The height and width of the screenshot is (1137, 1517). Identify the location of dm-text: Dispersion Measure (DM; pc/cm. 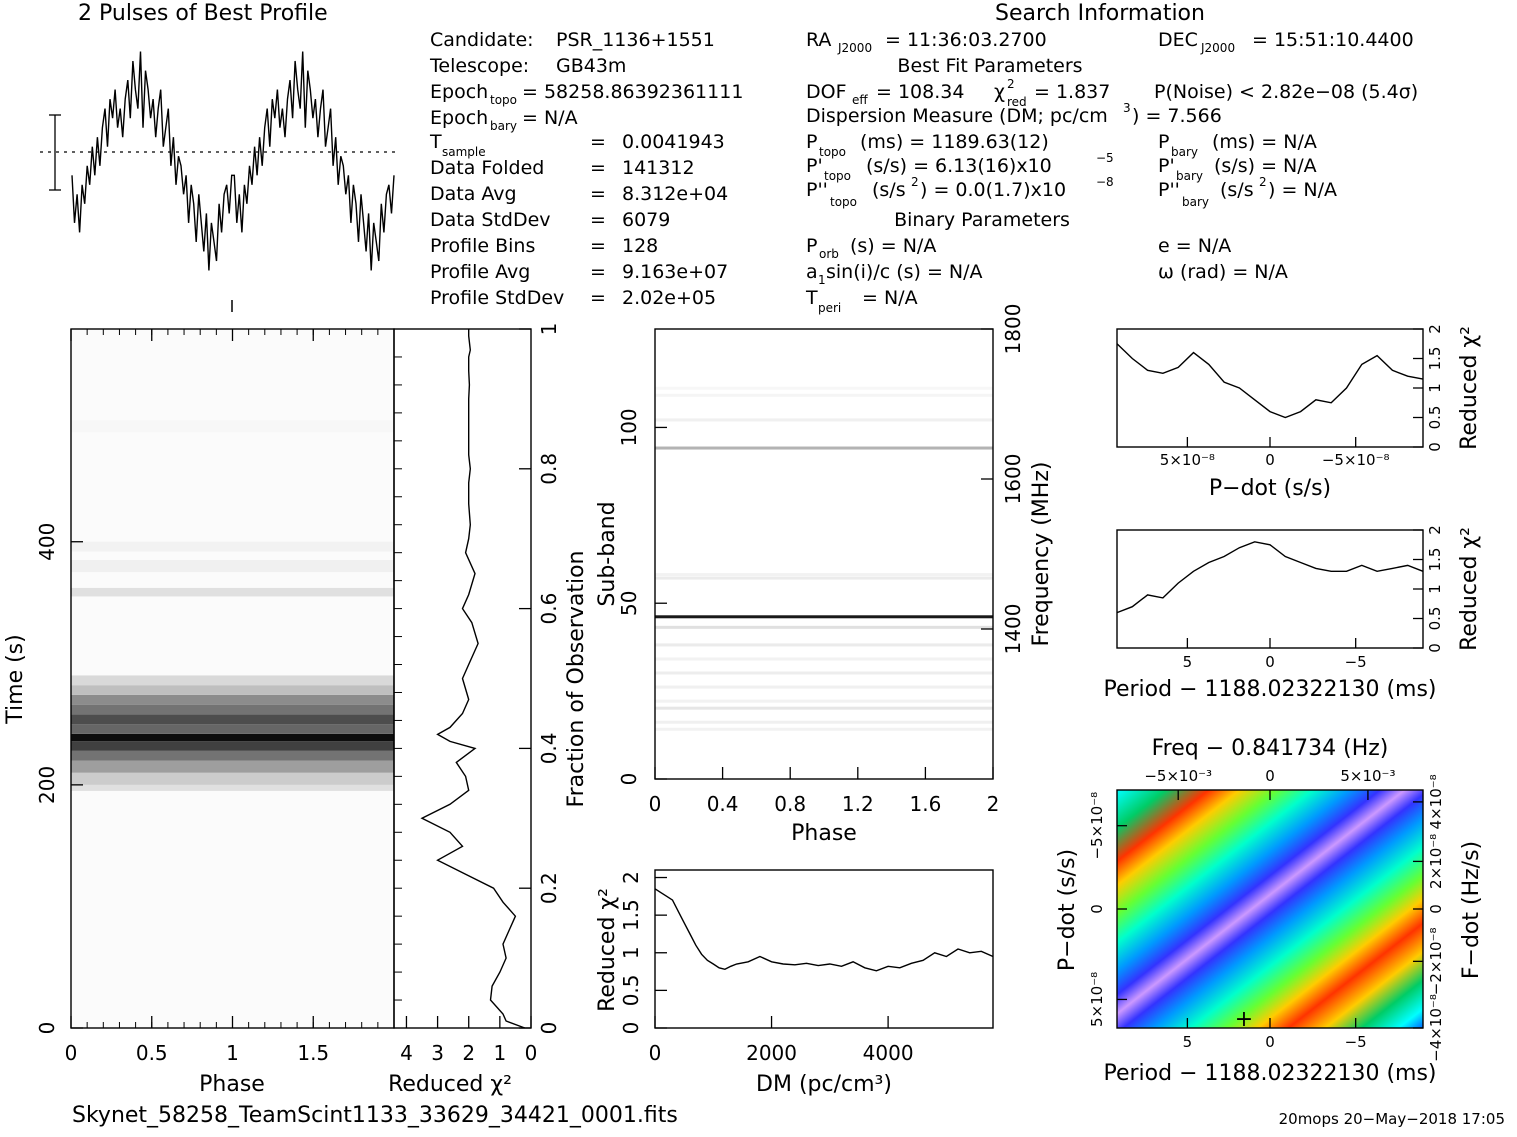
(957, 116).